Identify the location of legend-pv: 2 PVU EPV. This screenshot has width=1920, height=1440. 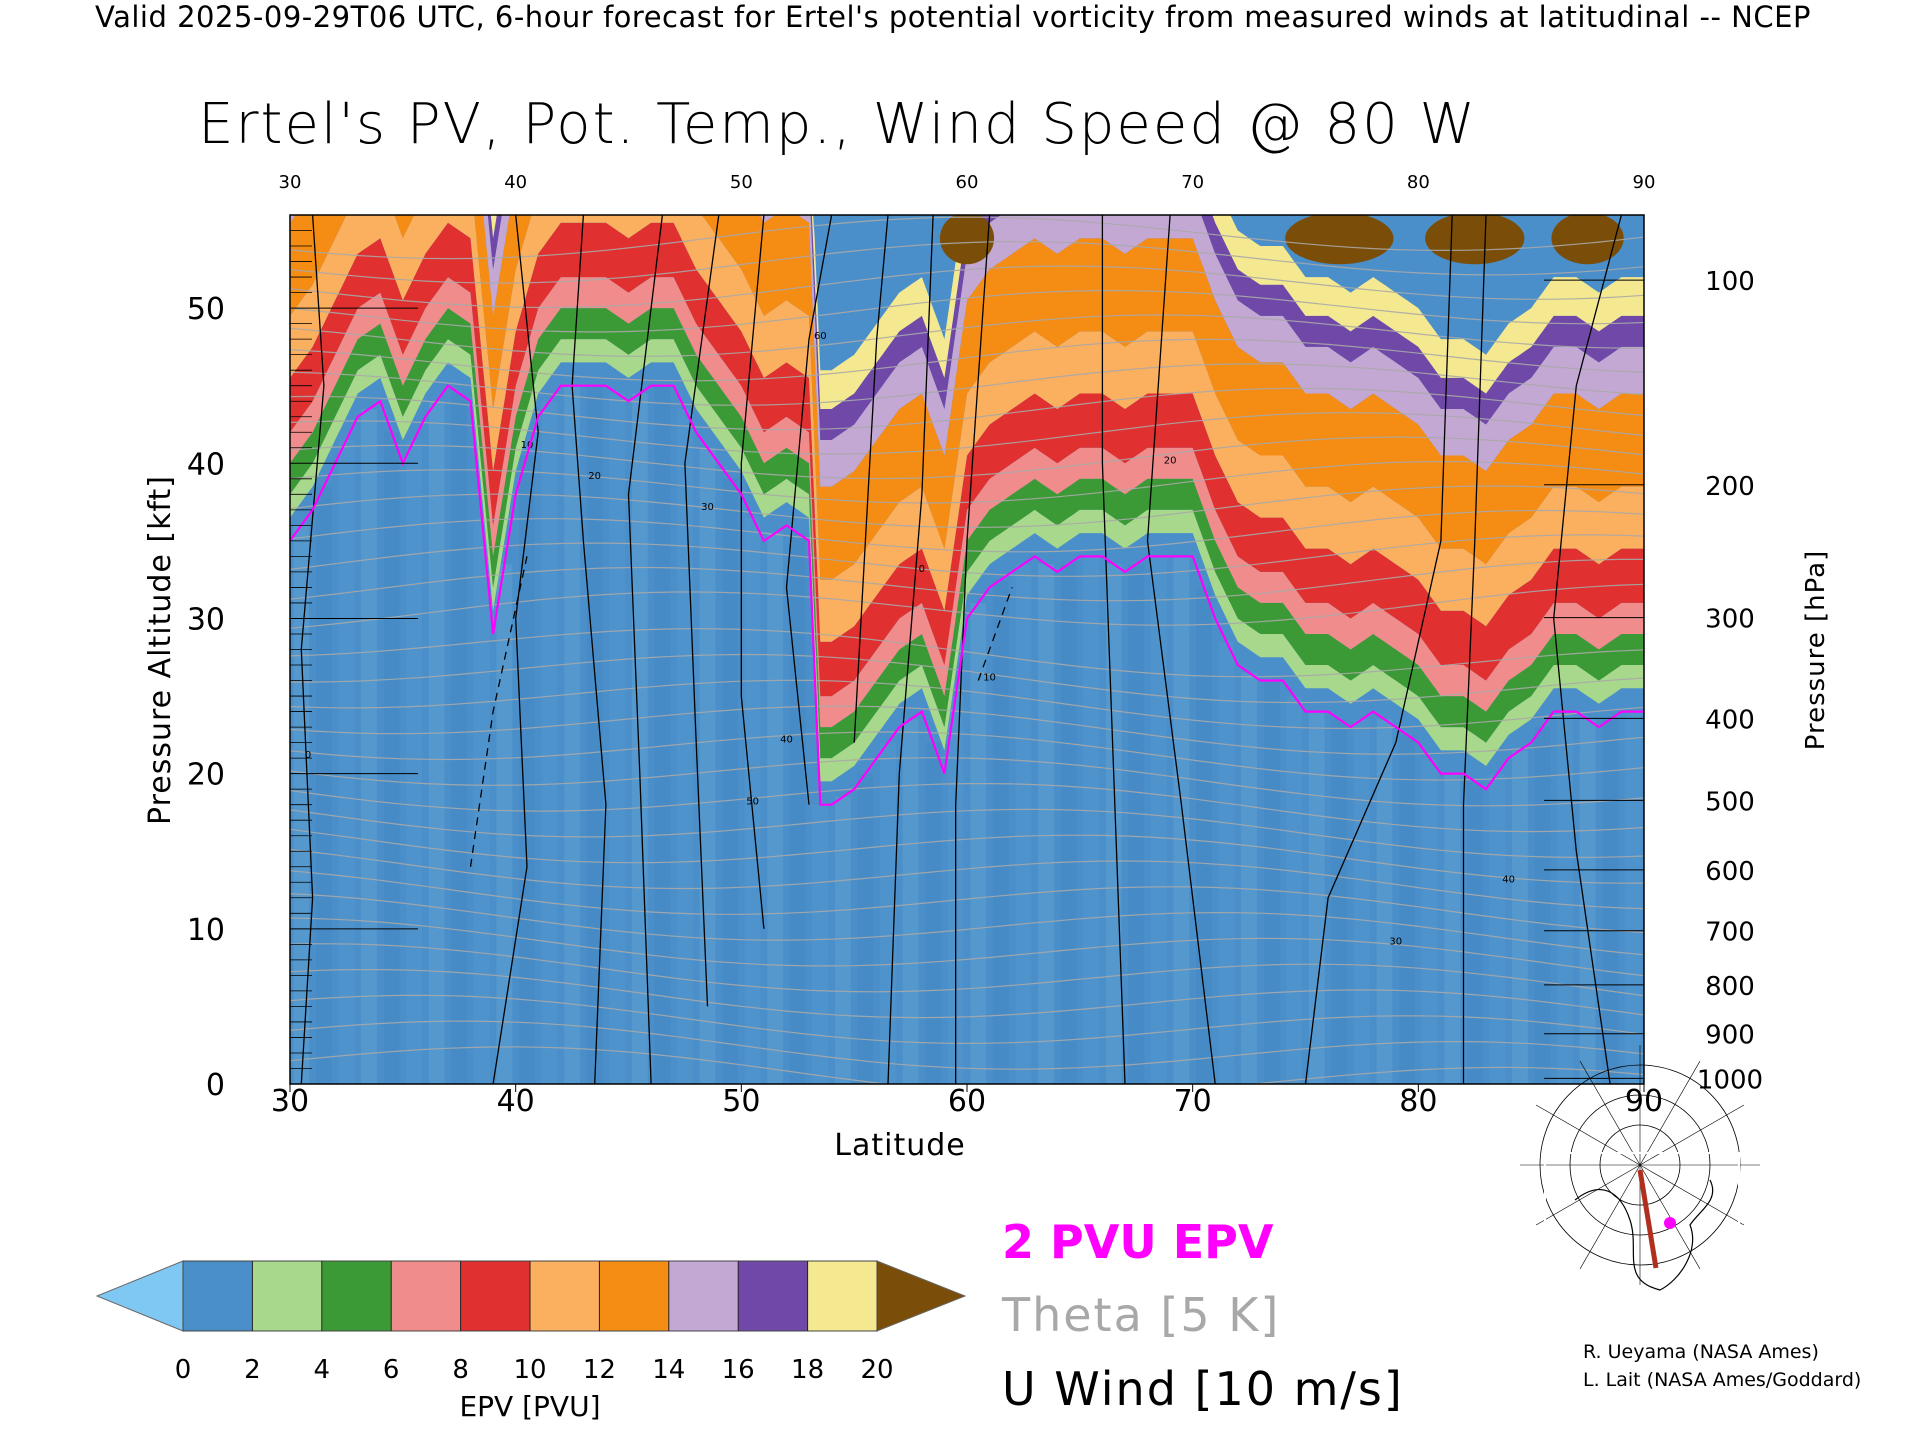
(1138, 1242).